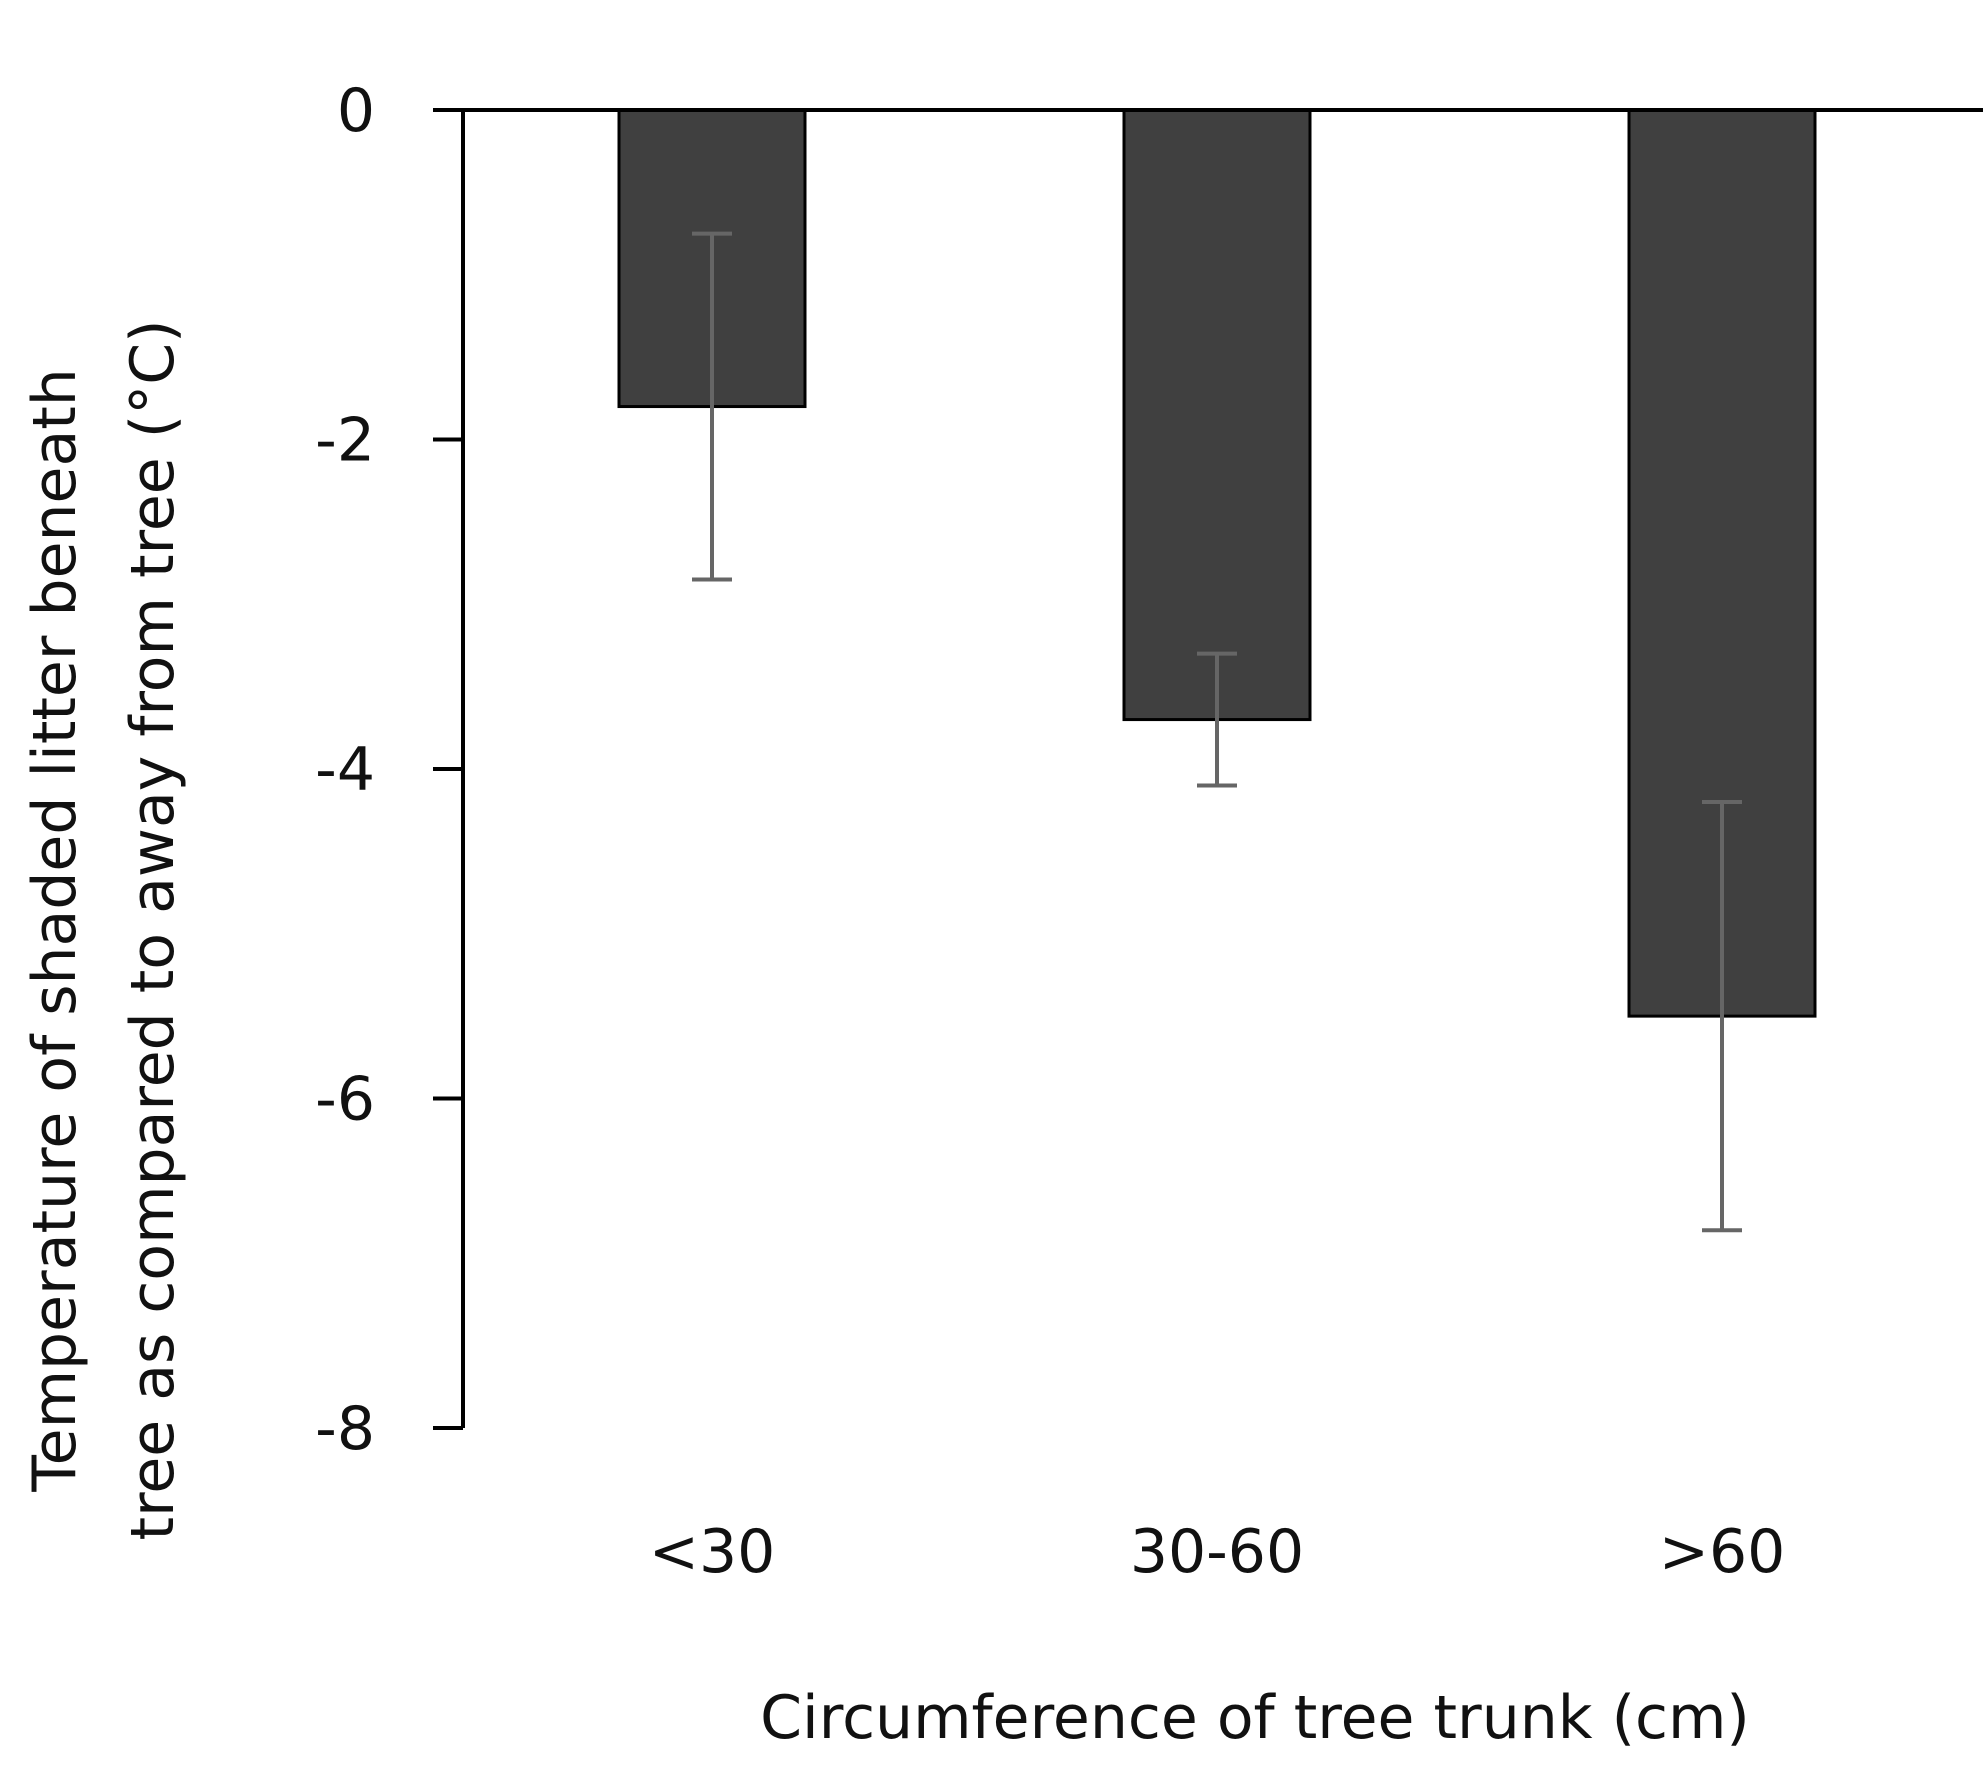 This screenshot has height=1765, width=1983. Describe the element at coordinates (1722, 1552) in the screenshot. I see `x-tick-label-2: >60` at that location.